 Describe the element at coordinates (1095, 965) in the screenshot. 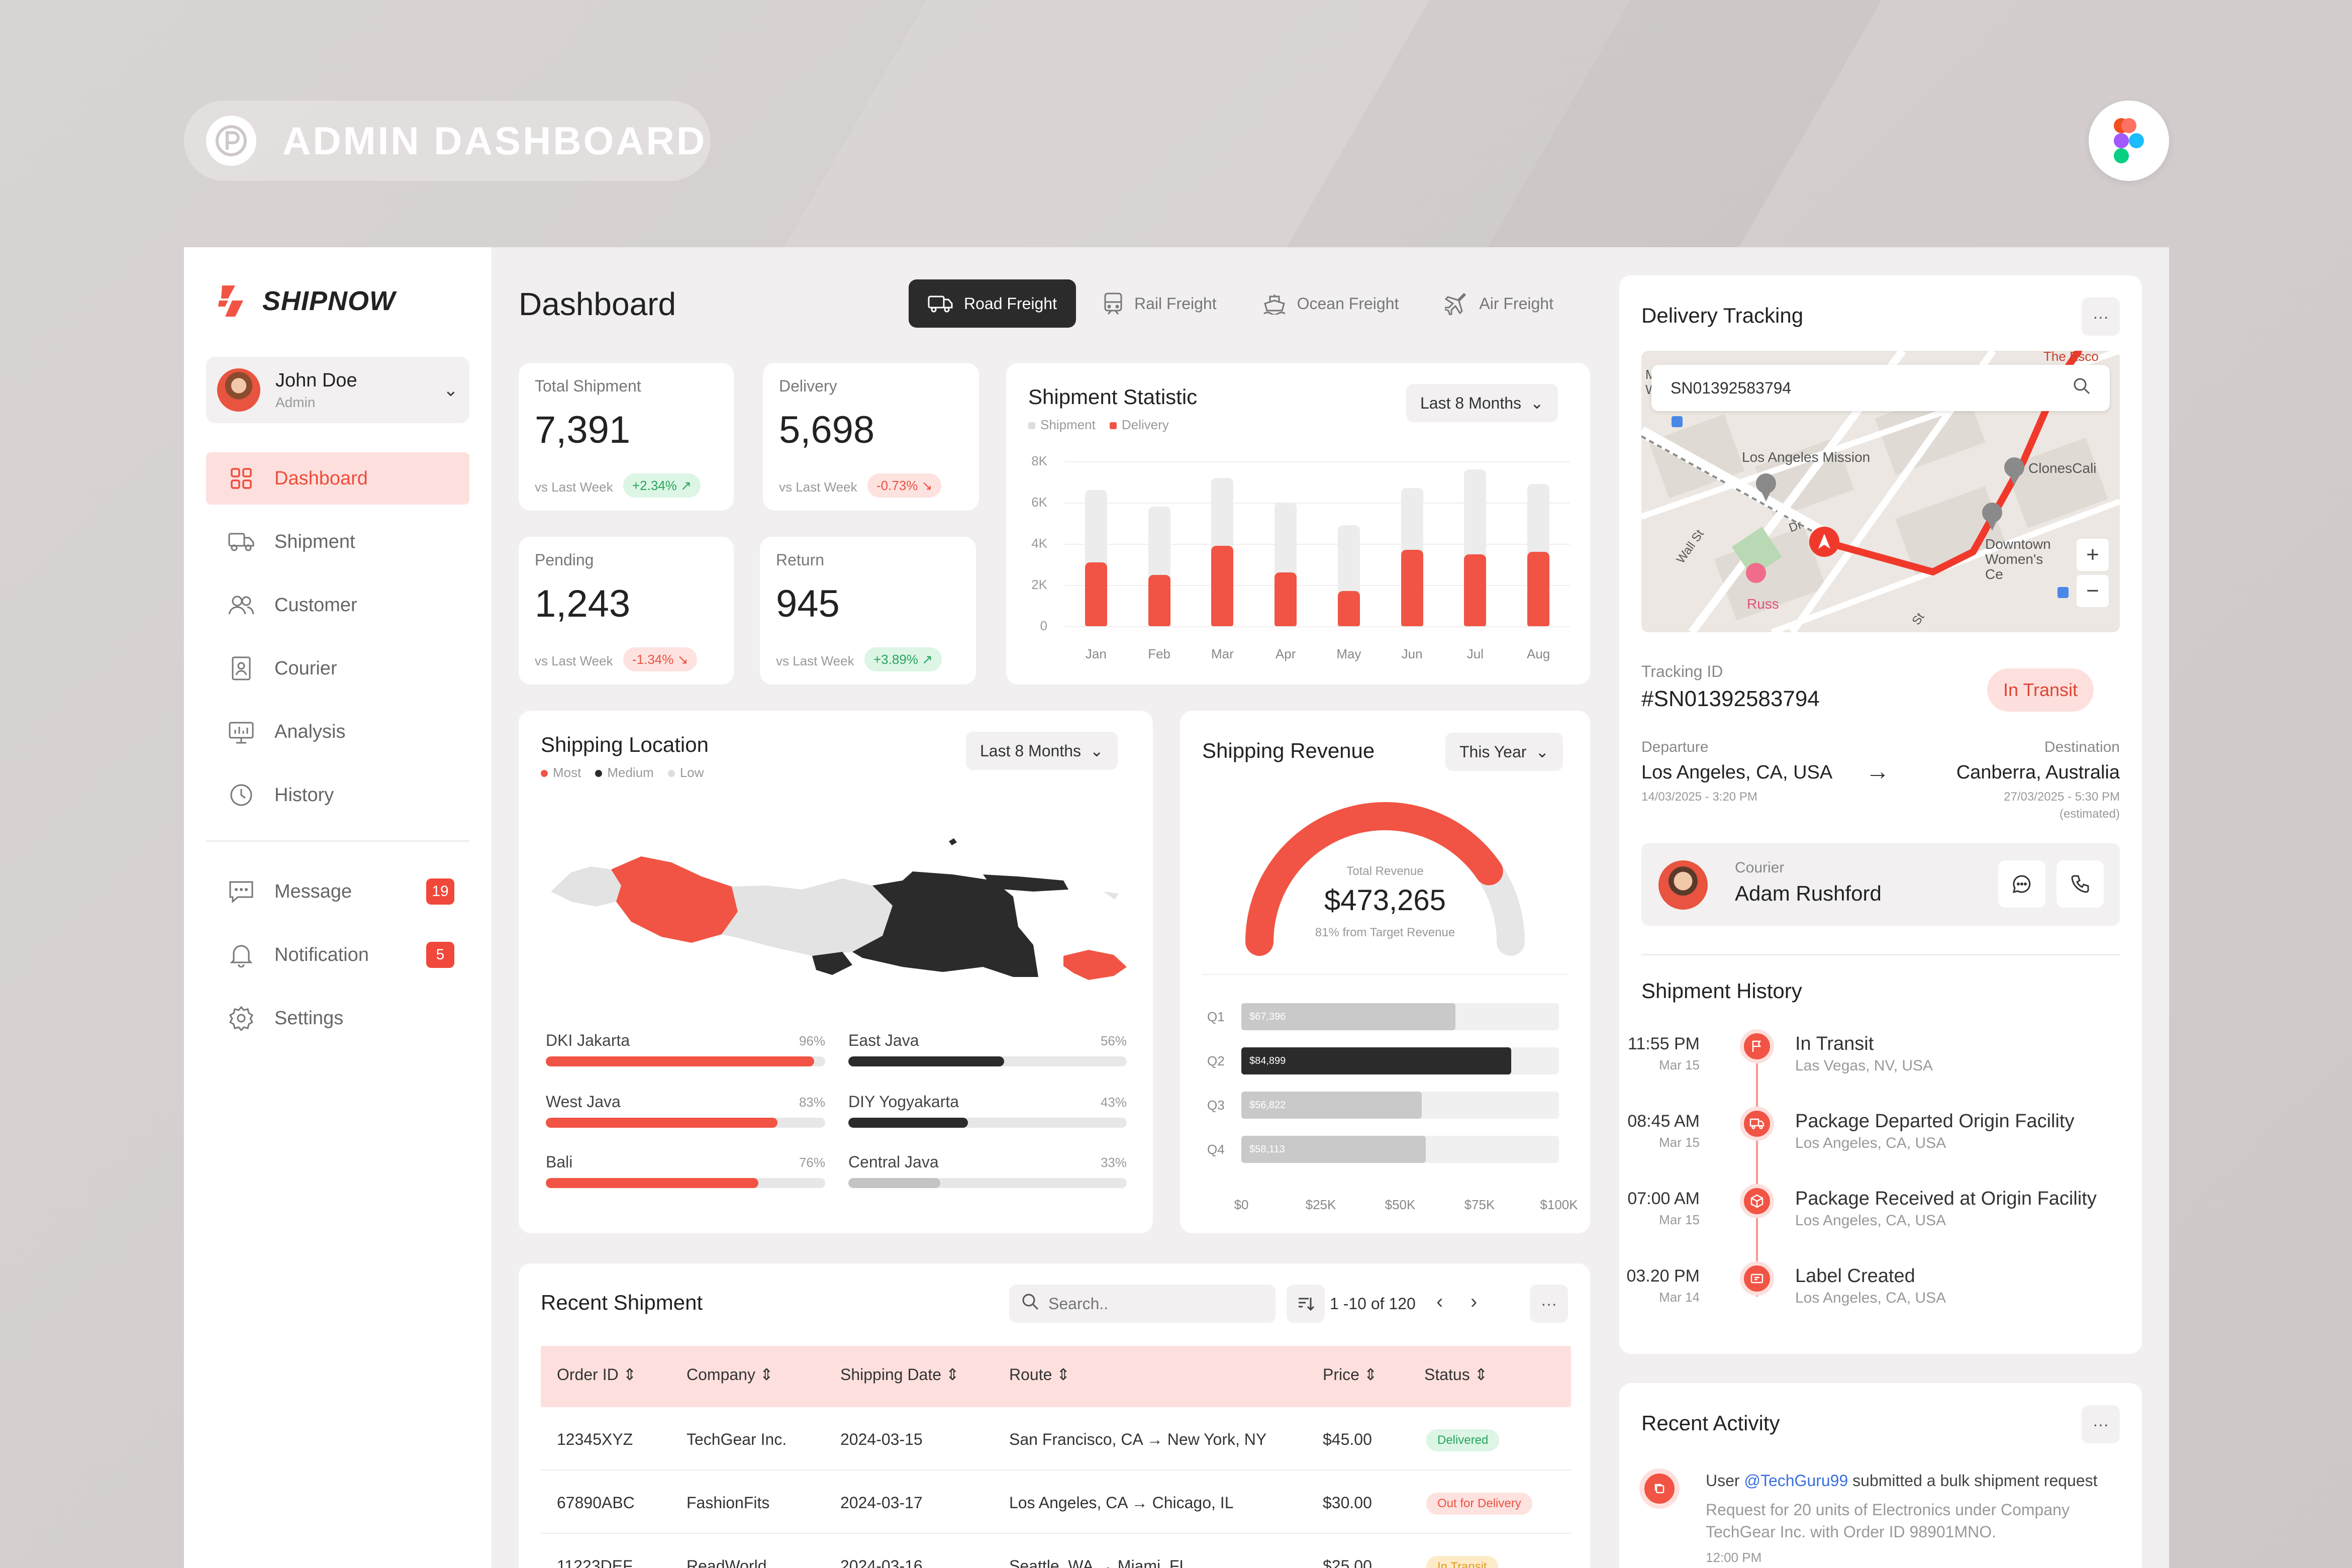

I see `region-bali` at that location.